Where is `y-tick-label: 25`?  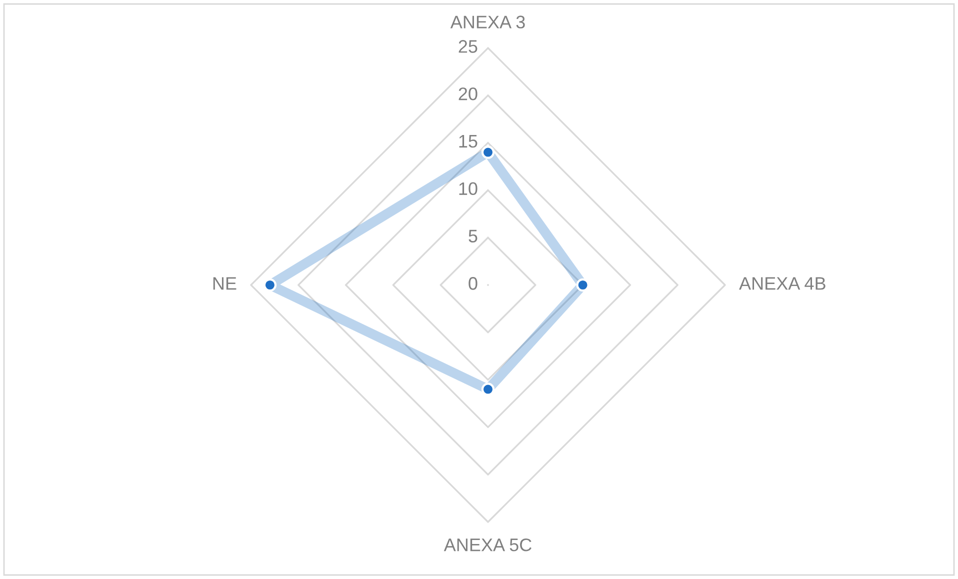 y-tick-label: 25 is located at coordinates (468, 46).